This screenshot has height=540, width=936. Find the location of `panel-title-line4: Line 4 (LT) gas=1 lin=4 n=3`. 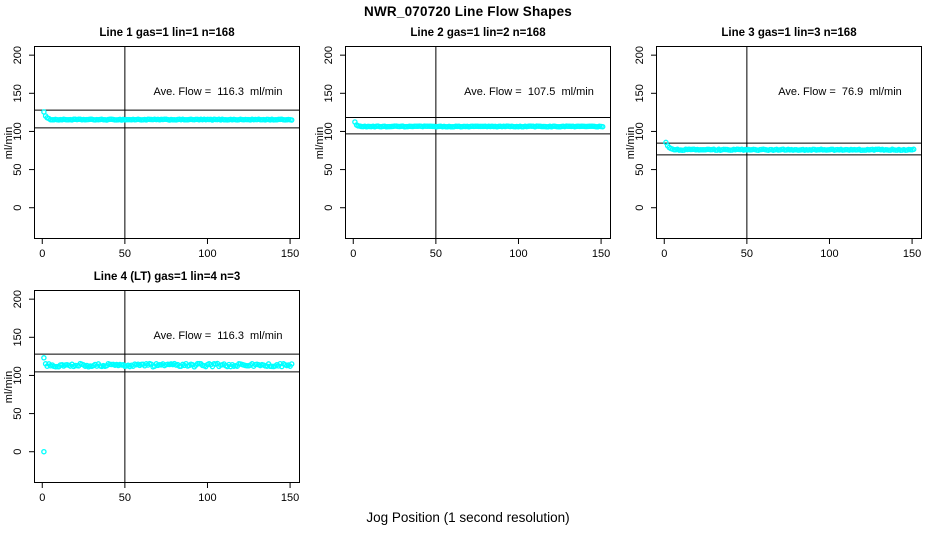

panel-title-line4: Line 4 (LT) gas=1 lin=4 n=3 is located at coordinates (167, 277).